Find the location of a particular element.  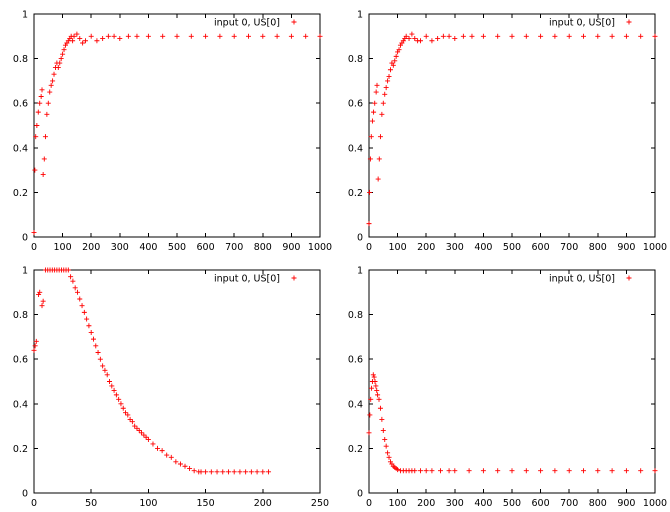

legend-marker is located at coordinates (629, 278).